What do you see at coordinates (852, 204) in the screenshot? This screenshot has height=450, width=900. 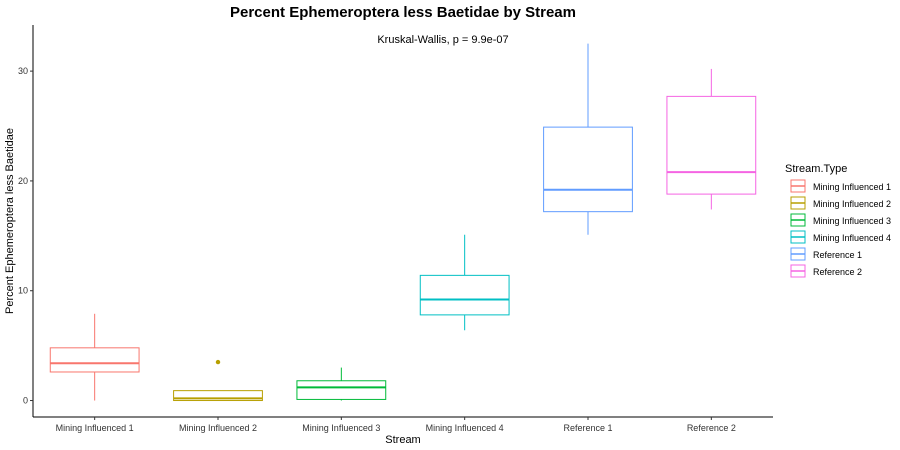 I see `legend-label: Mining Influenced 2` at bounding box center [852, 204].